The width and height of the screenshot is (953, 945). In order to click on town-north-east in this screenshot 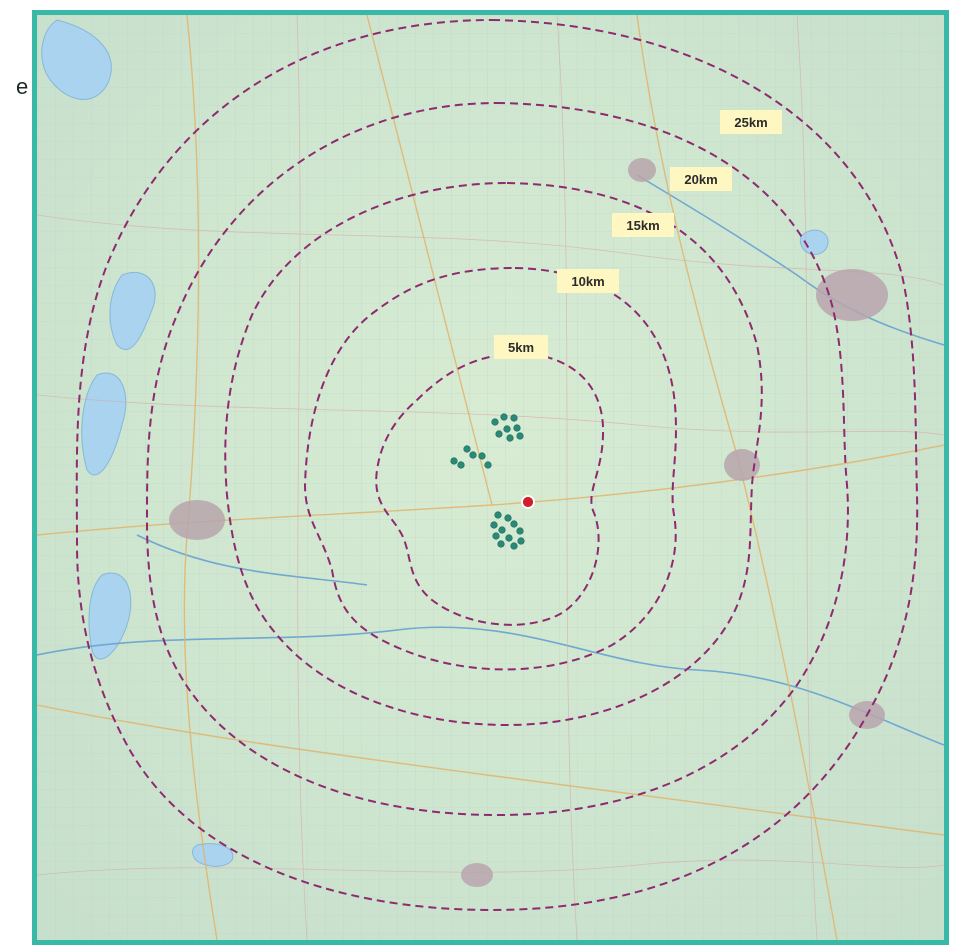, I will do `click(852, 295)`.